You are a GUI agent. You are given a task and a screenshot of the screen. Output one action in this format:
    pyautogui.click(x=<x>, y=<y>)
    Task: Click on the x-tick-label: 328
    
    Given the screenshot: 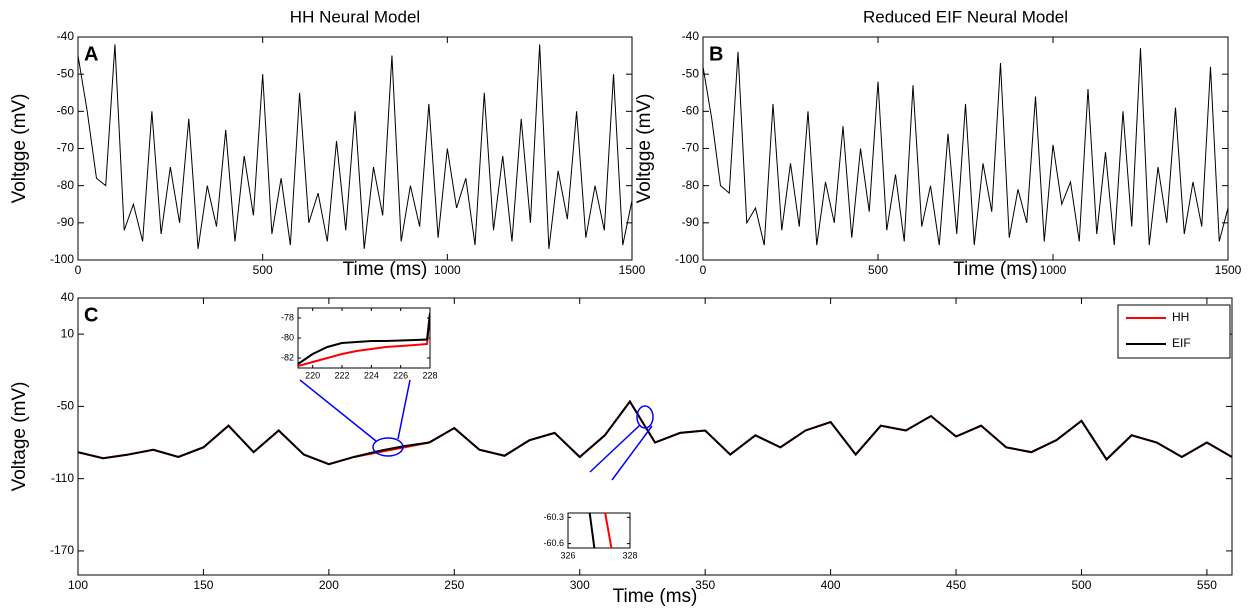 What is the action you would take?
    pyautogui.click(x=629, y=555)
    